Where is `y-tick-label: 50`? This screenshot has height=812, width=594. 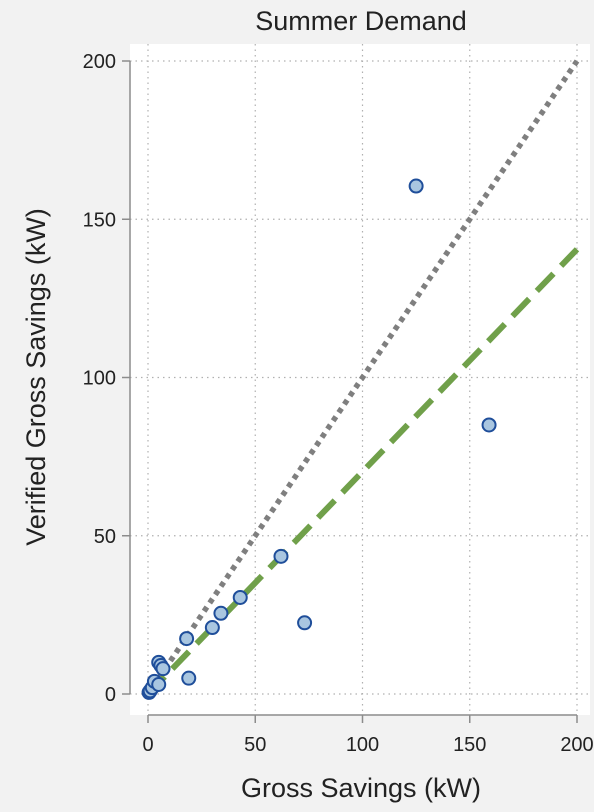 y-tick-label: 50 is located at coordinates (105, 537).